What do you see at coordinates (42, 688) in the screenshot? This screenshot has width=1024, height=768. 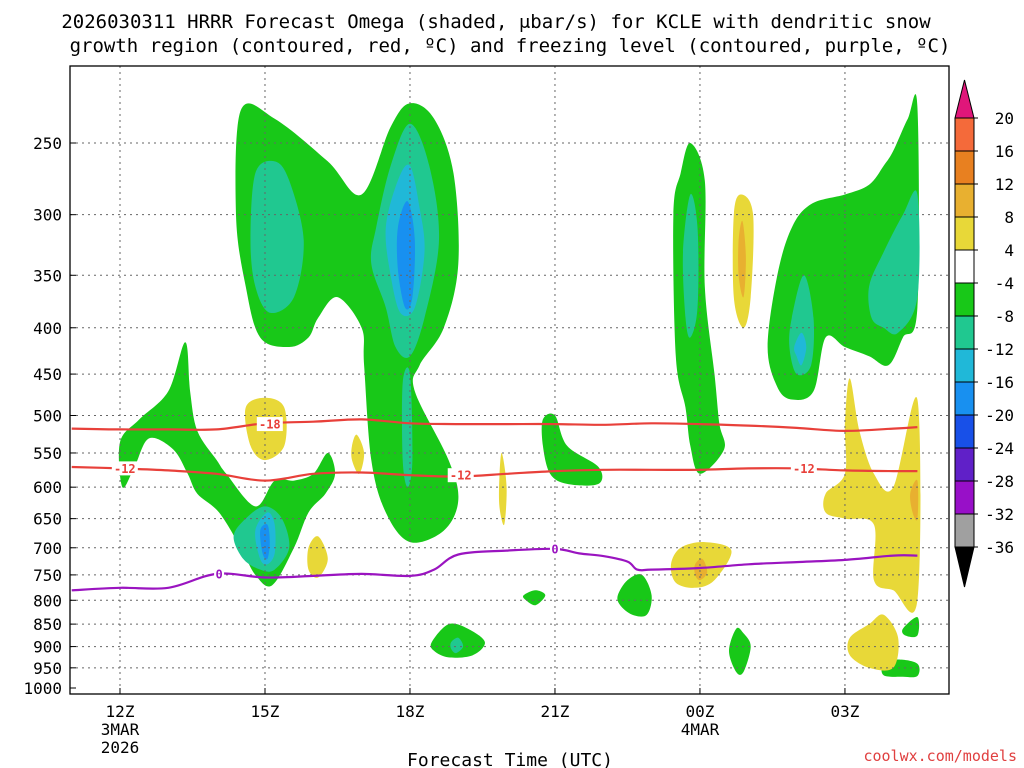 I see `y-tick-label-1000: 1000` at bounding box center [42, 688].